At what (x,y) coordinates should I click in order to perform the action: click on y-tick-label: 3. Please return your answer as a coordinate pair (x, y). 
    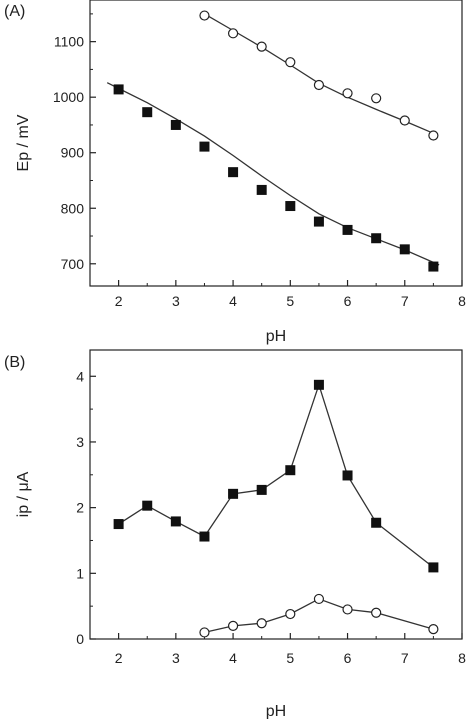
    Looking at the image, I should click on (80, 442).